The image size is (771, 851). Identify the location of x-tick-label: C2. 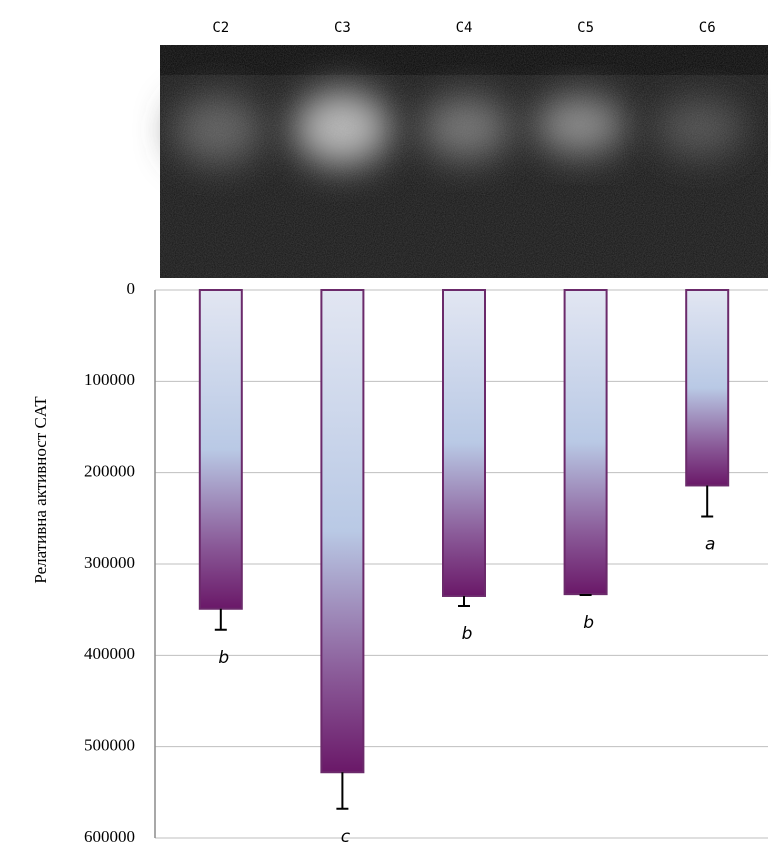
(220, 28).